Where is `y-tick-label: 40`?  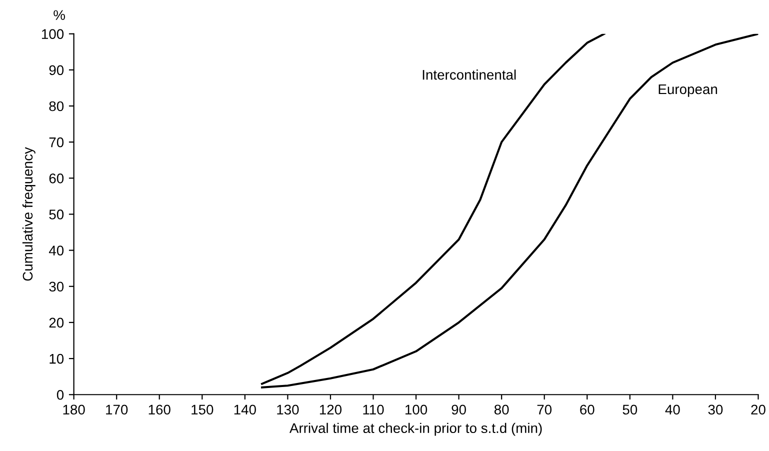 y-tick-label: 40 is located at coordinates (56, 251).